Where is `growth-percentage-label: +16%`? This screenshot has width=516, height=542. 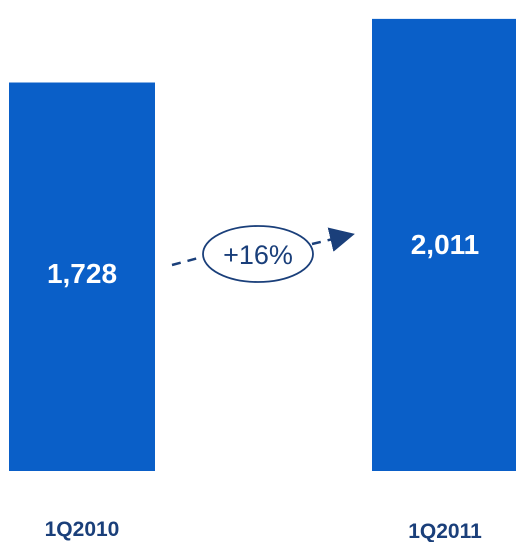 growth-percentage-label: +16% is located at coordinates (258, 255).